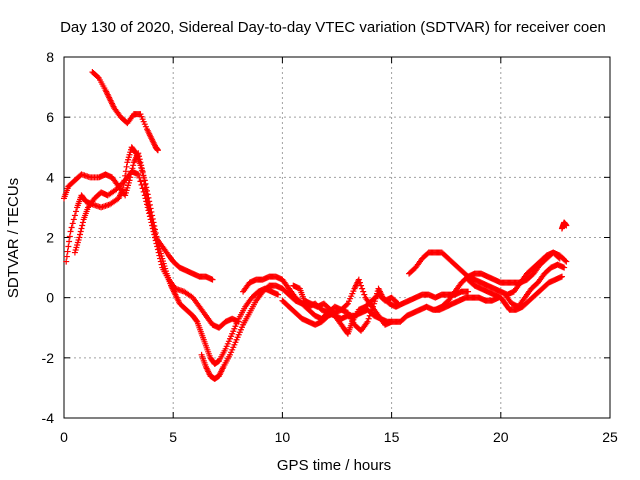 The width and height of the screenshot is (640, 480). What do you see at coordinates (610, 437) in the screenshot?
I see `x-tick-label: 25` at bounding box center [610, 437].